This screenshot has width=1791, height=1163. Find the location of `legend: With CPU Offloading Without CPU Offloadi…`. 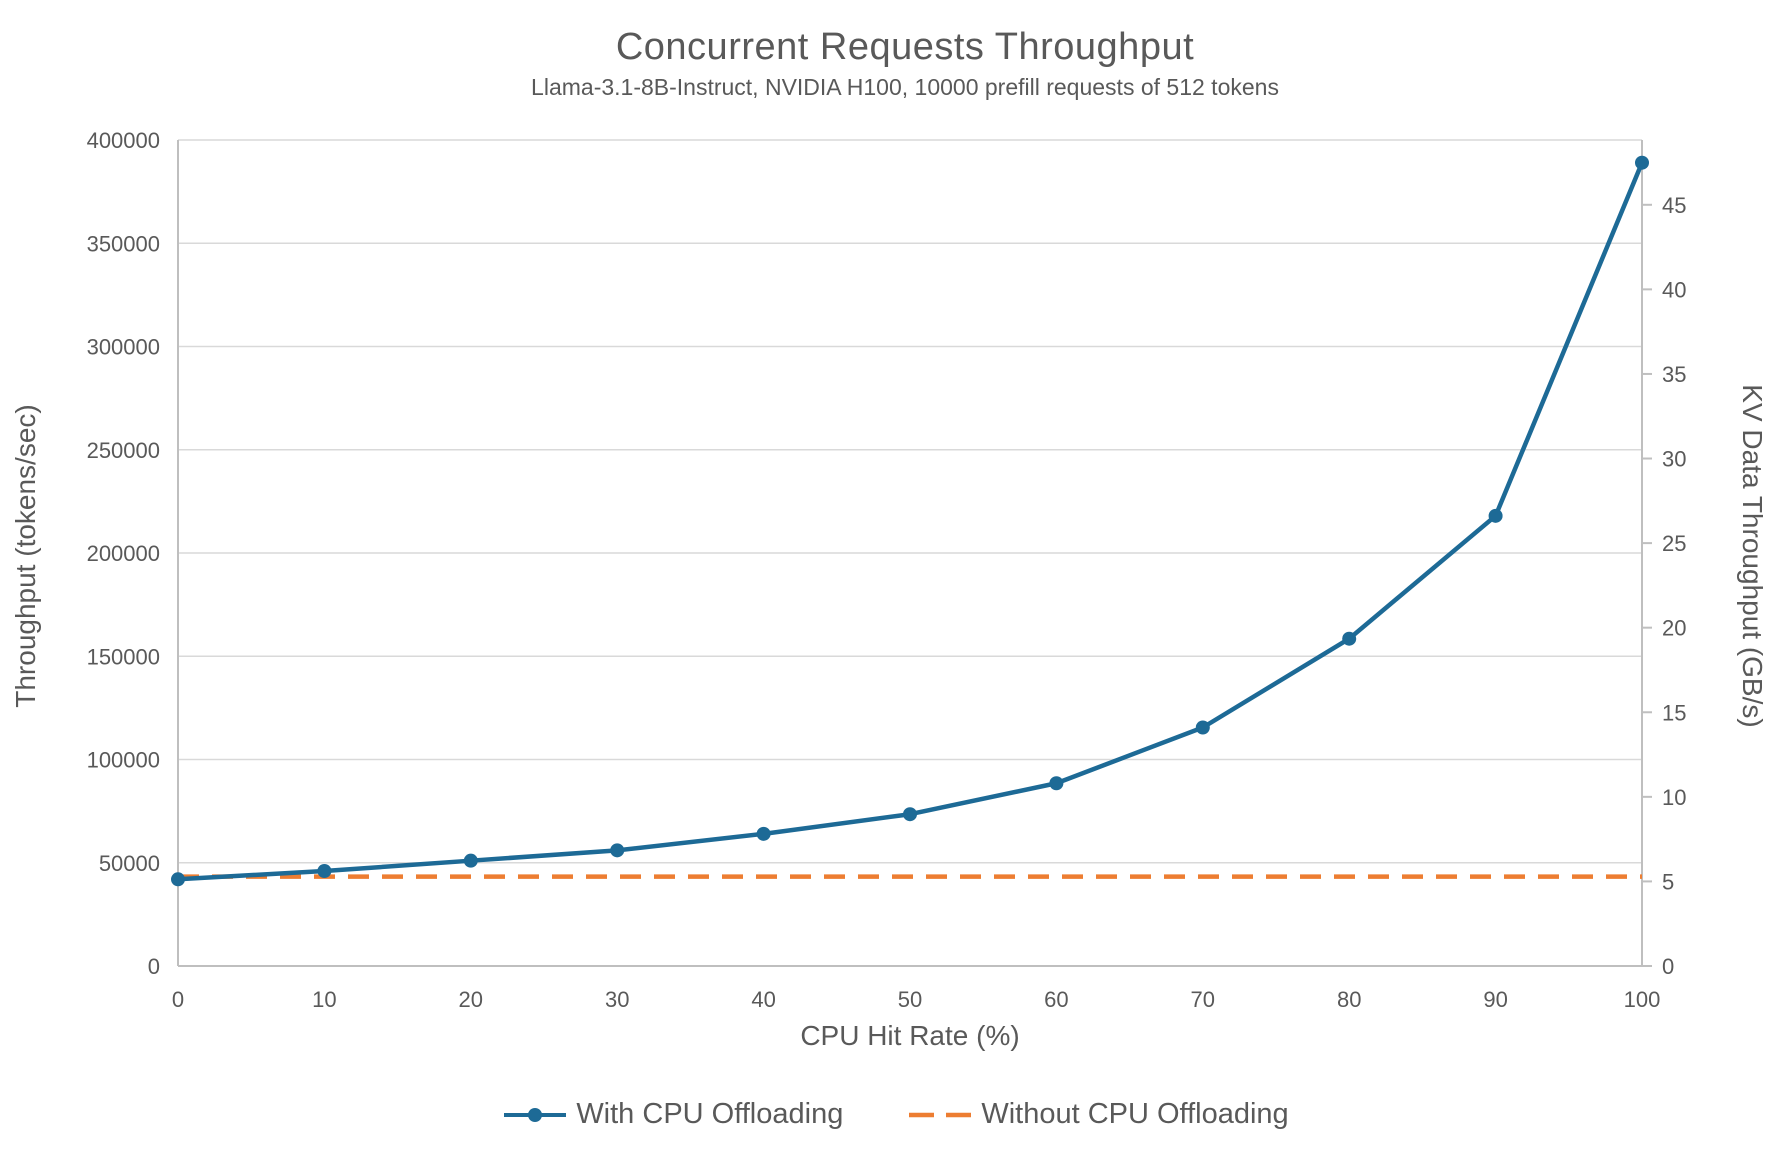

legend: With CPU Offloading Without CPU Offloadi… is located at coordinates (895, 1114).